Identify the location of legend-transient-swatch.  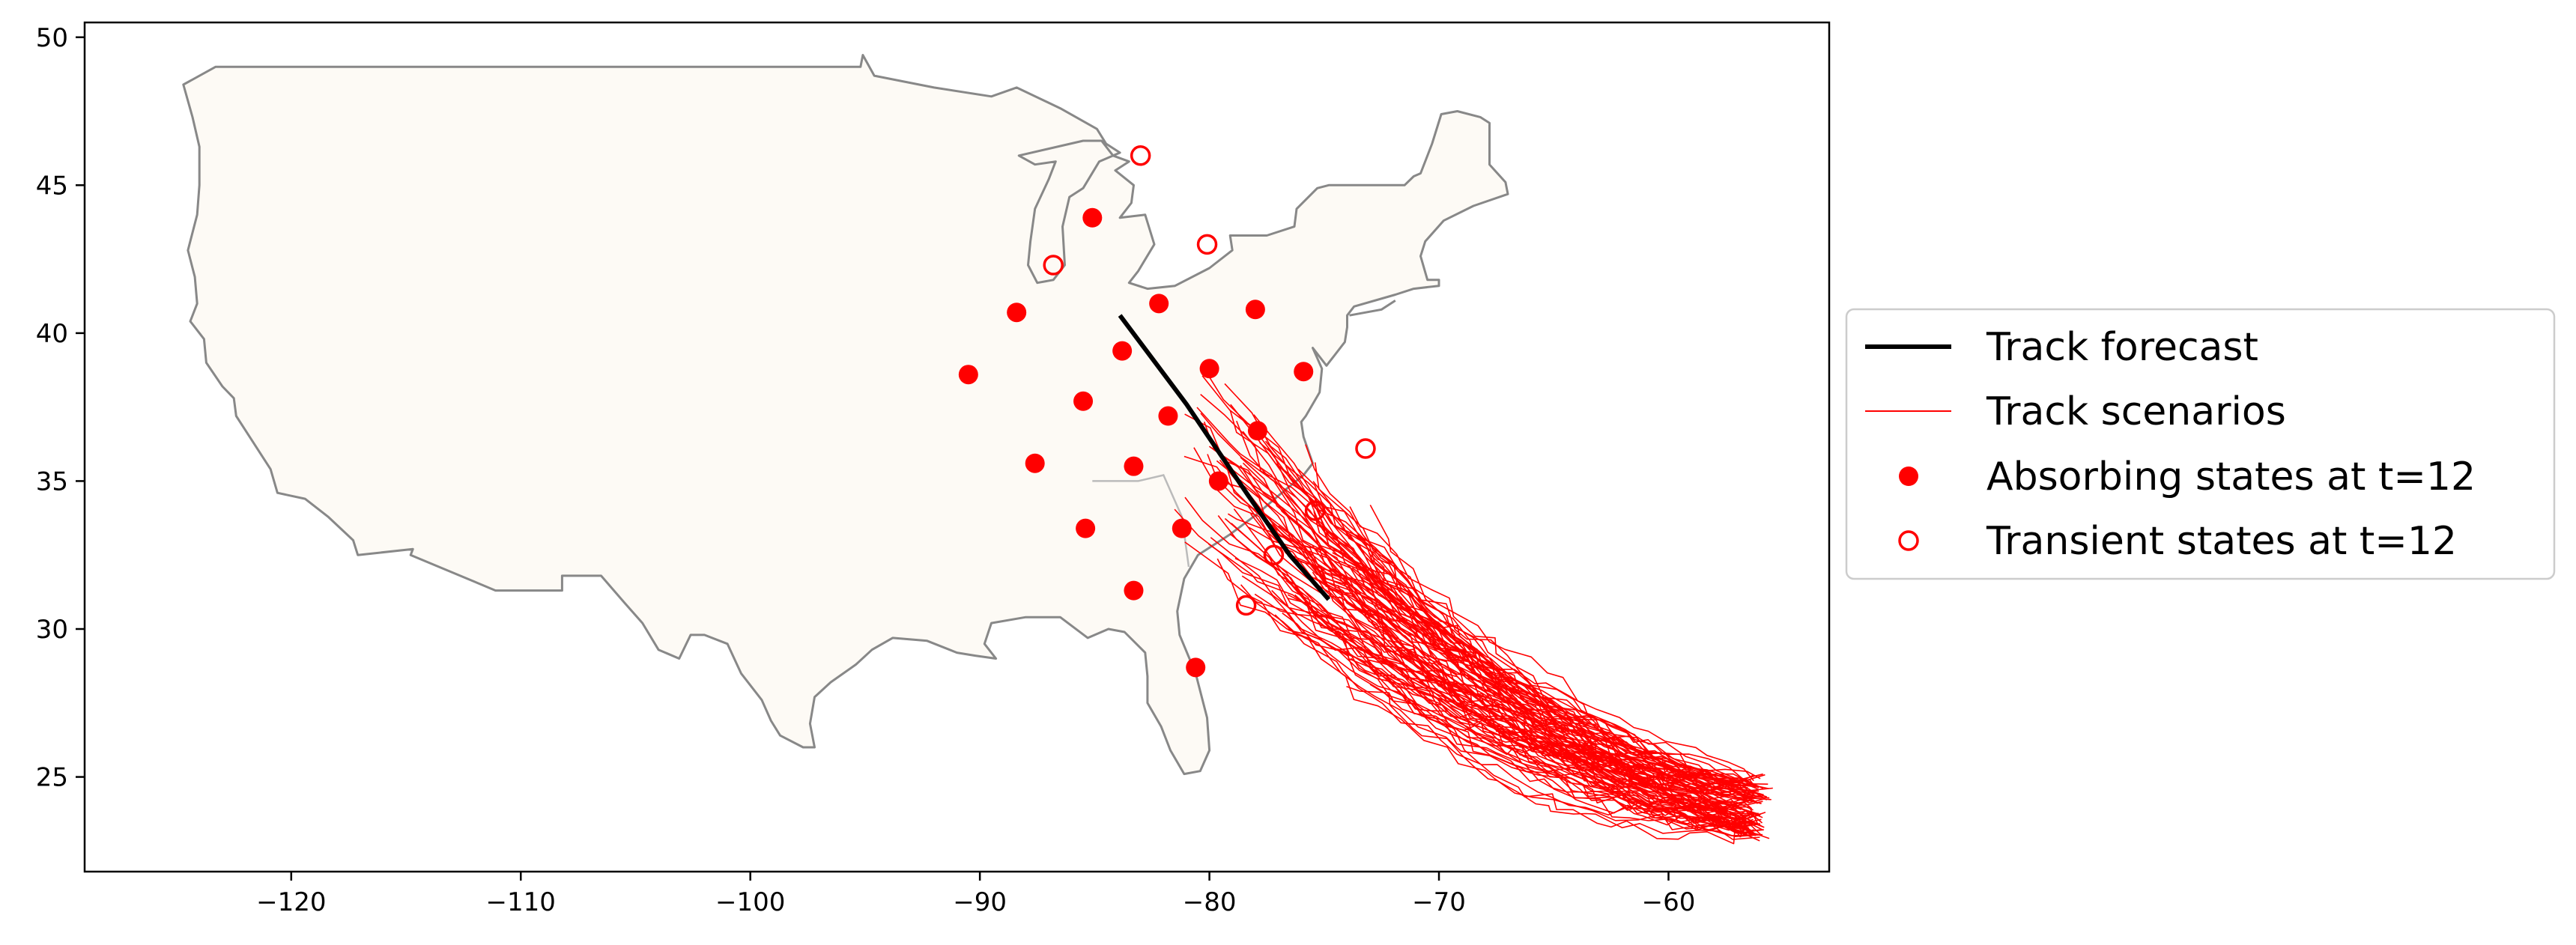
(1908, 540).